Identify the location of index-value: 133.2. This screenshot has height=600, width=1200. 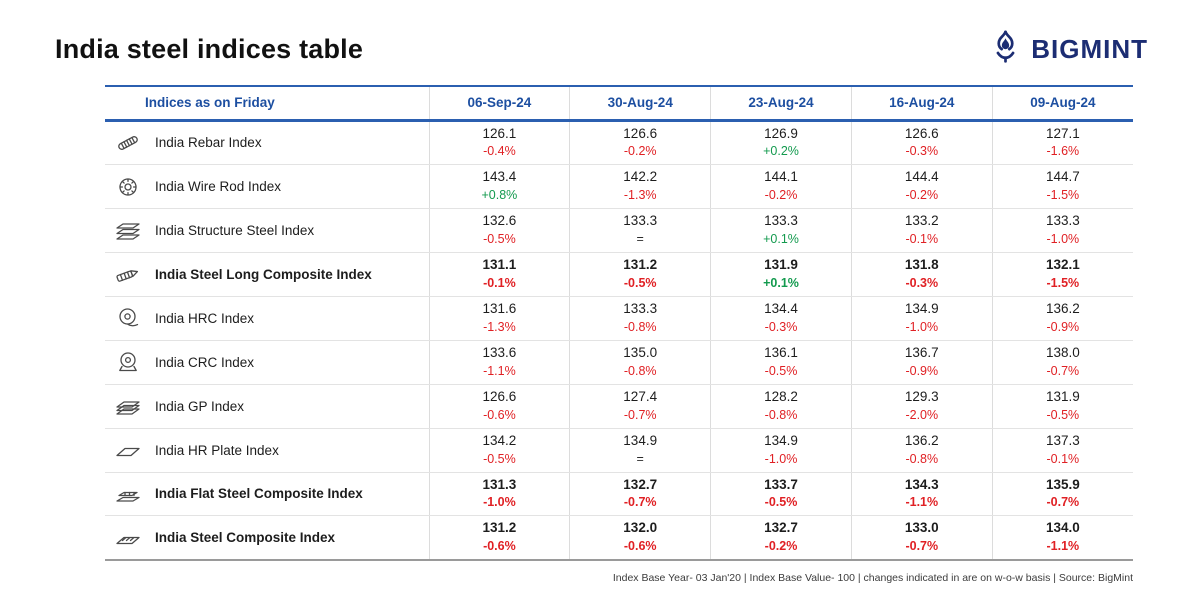
(921, 221).